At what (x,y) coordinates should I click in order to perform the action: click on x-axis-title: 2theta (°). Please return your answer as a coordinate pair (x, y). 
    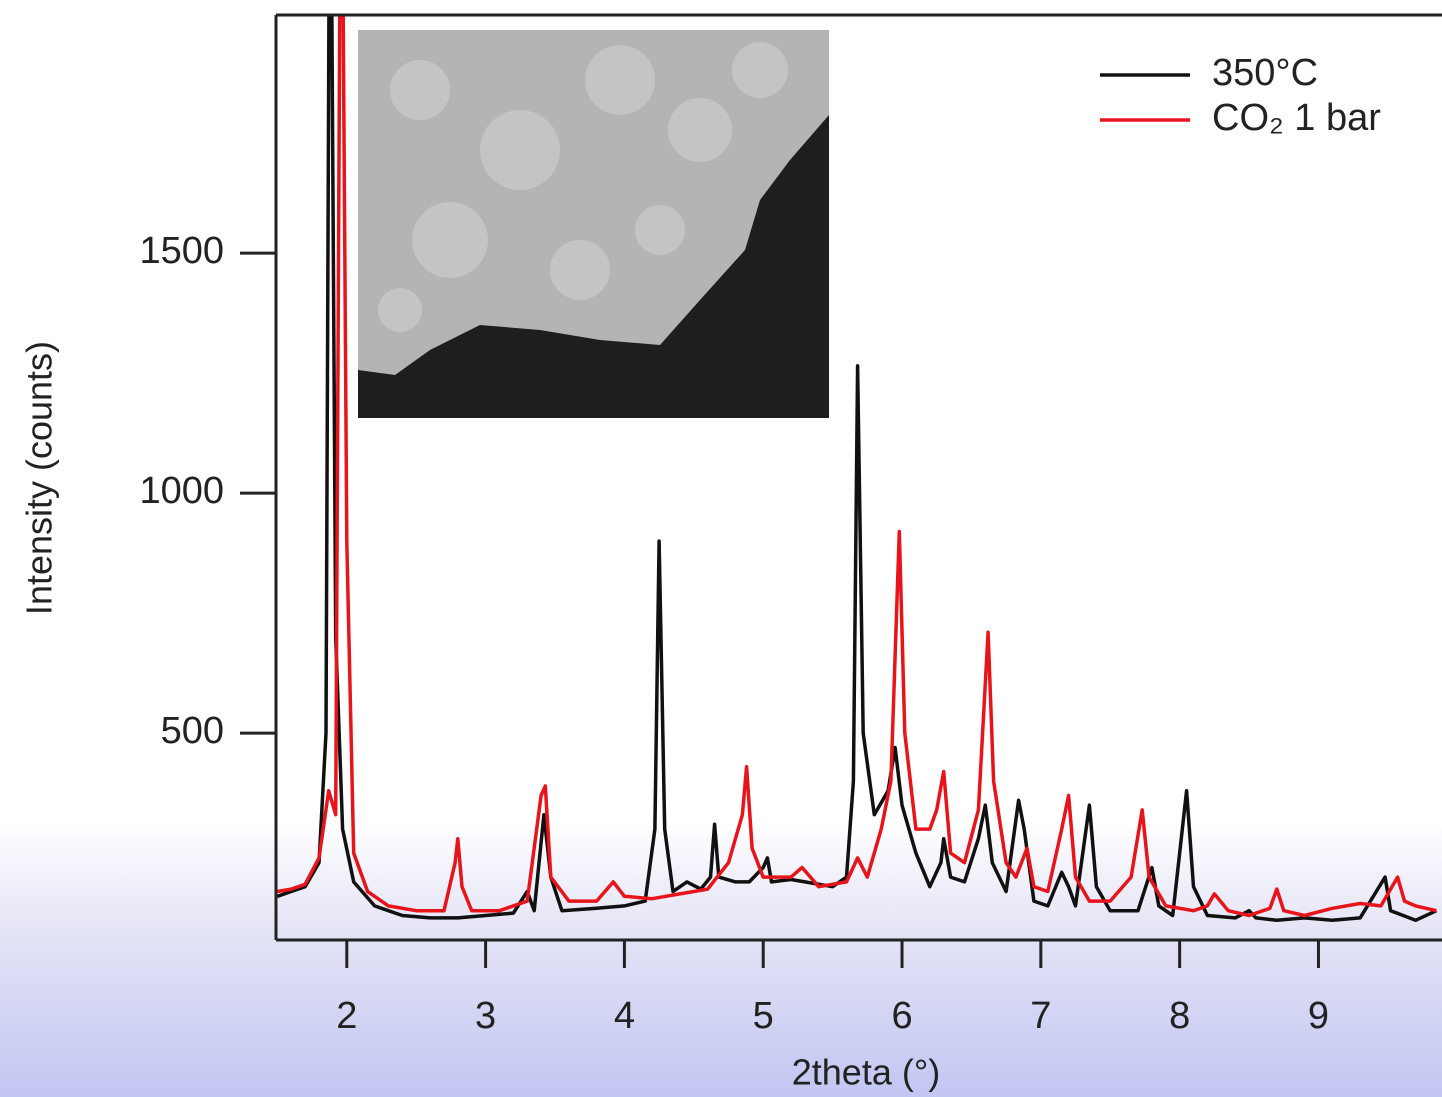
    Looking at the image, I should click on (866, 1072).